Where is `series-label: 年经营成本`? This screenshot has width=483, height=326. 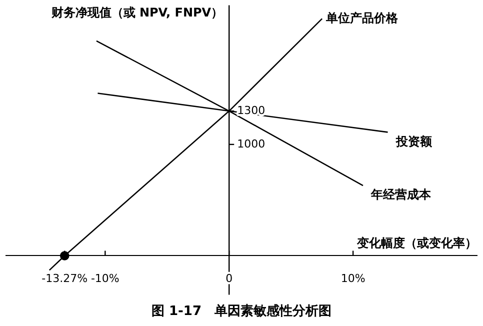
series-label: 年经营成本 is located at coordinates (401, 195).